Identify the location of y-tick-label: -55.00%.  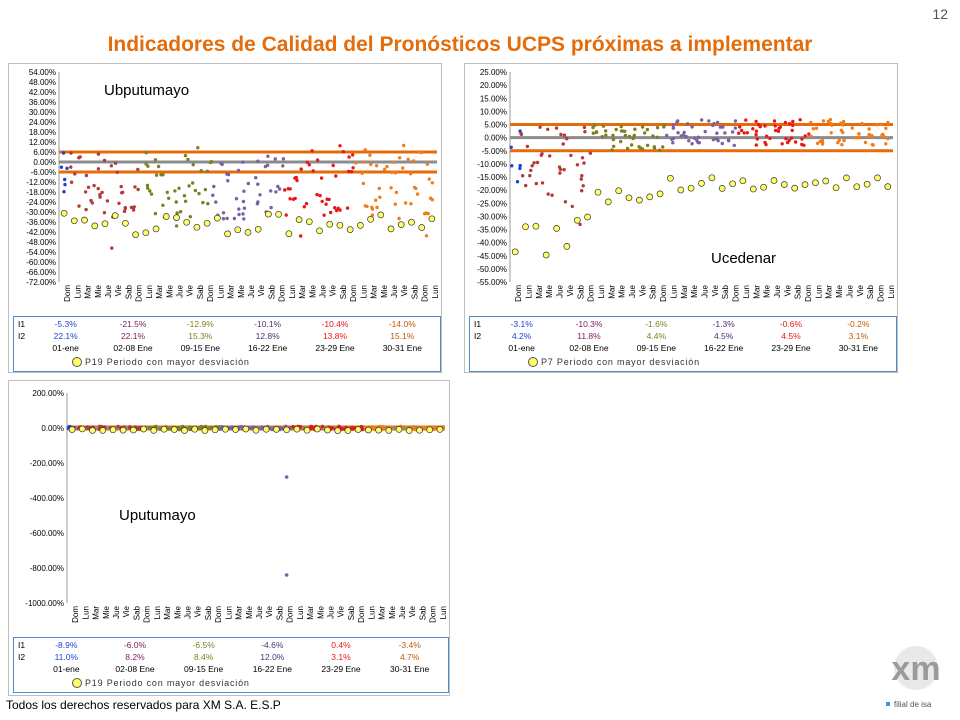
(492, 282).